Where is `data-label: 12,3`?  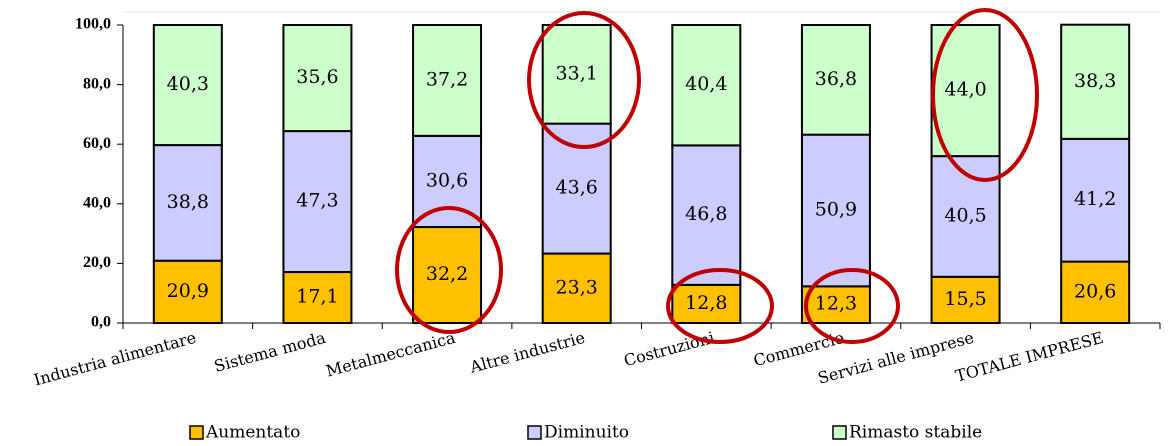
data-label: 12,3 is located at coordinates (836, 304).